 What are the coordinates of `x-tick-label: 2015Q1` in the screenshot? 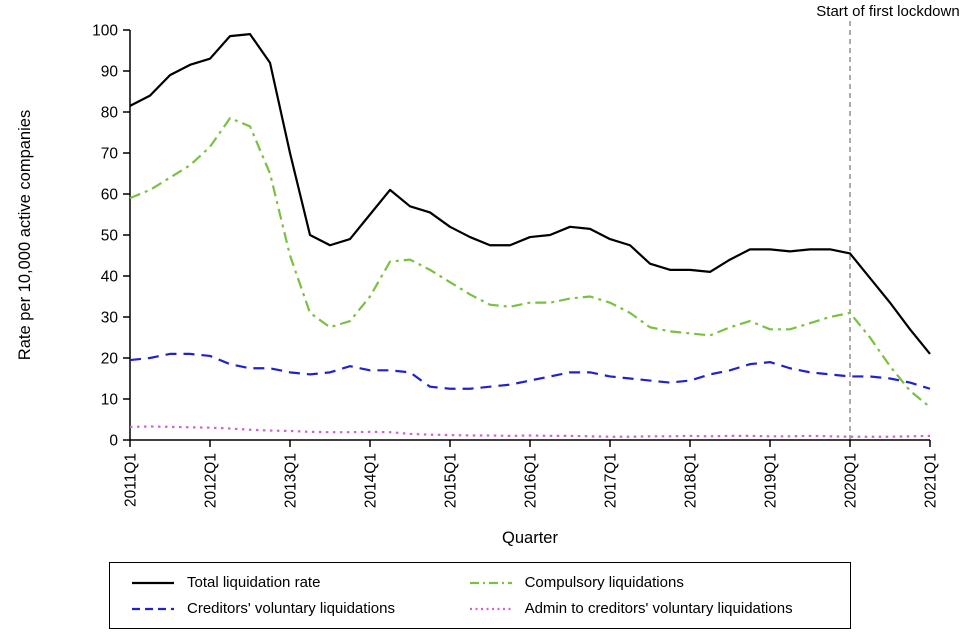 It's located at (451, 480).